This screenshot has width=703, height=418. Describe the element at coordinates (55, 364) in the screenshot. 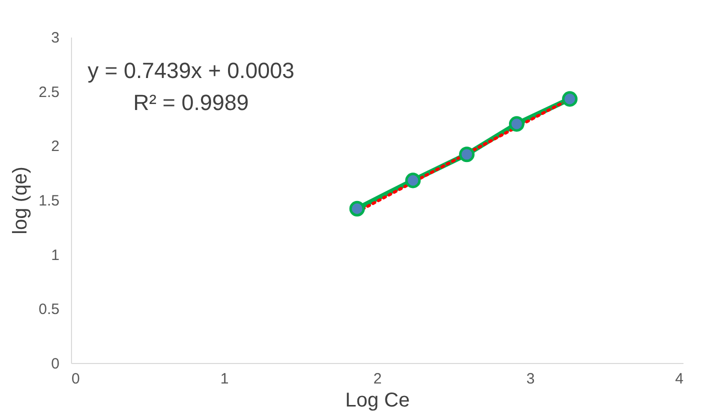

I see `y-tick-label: 0` at that location.